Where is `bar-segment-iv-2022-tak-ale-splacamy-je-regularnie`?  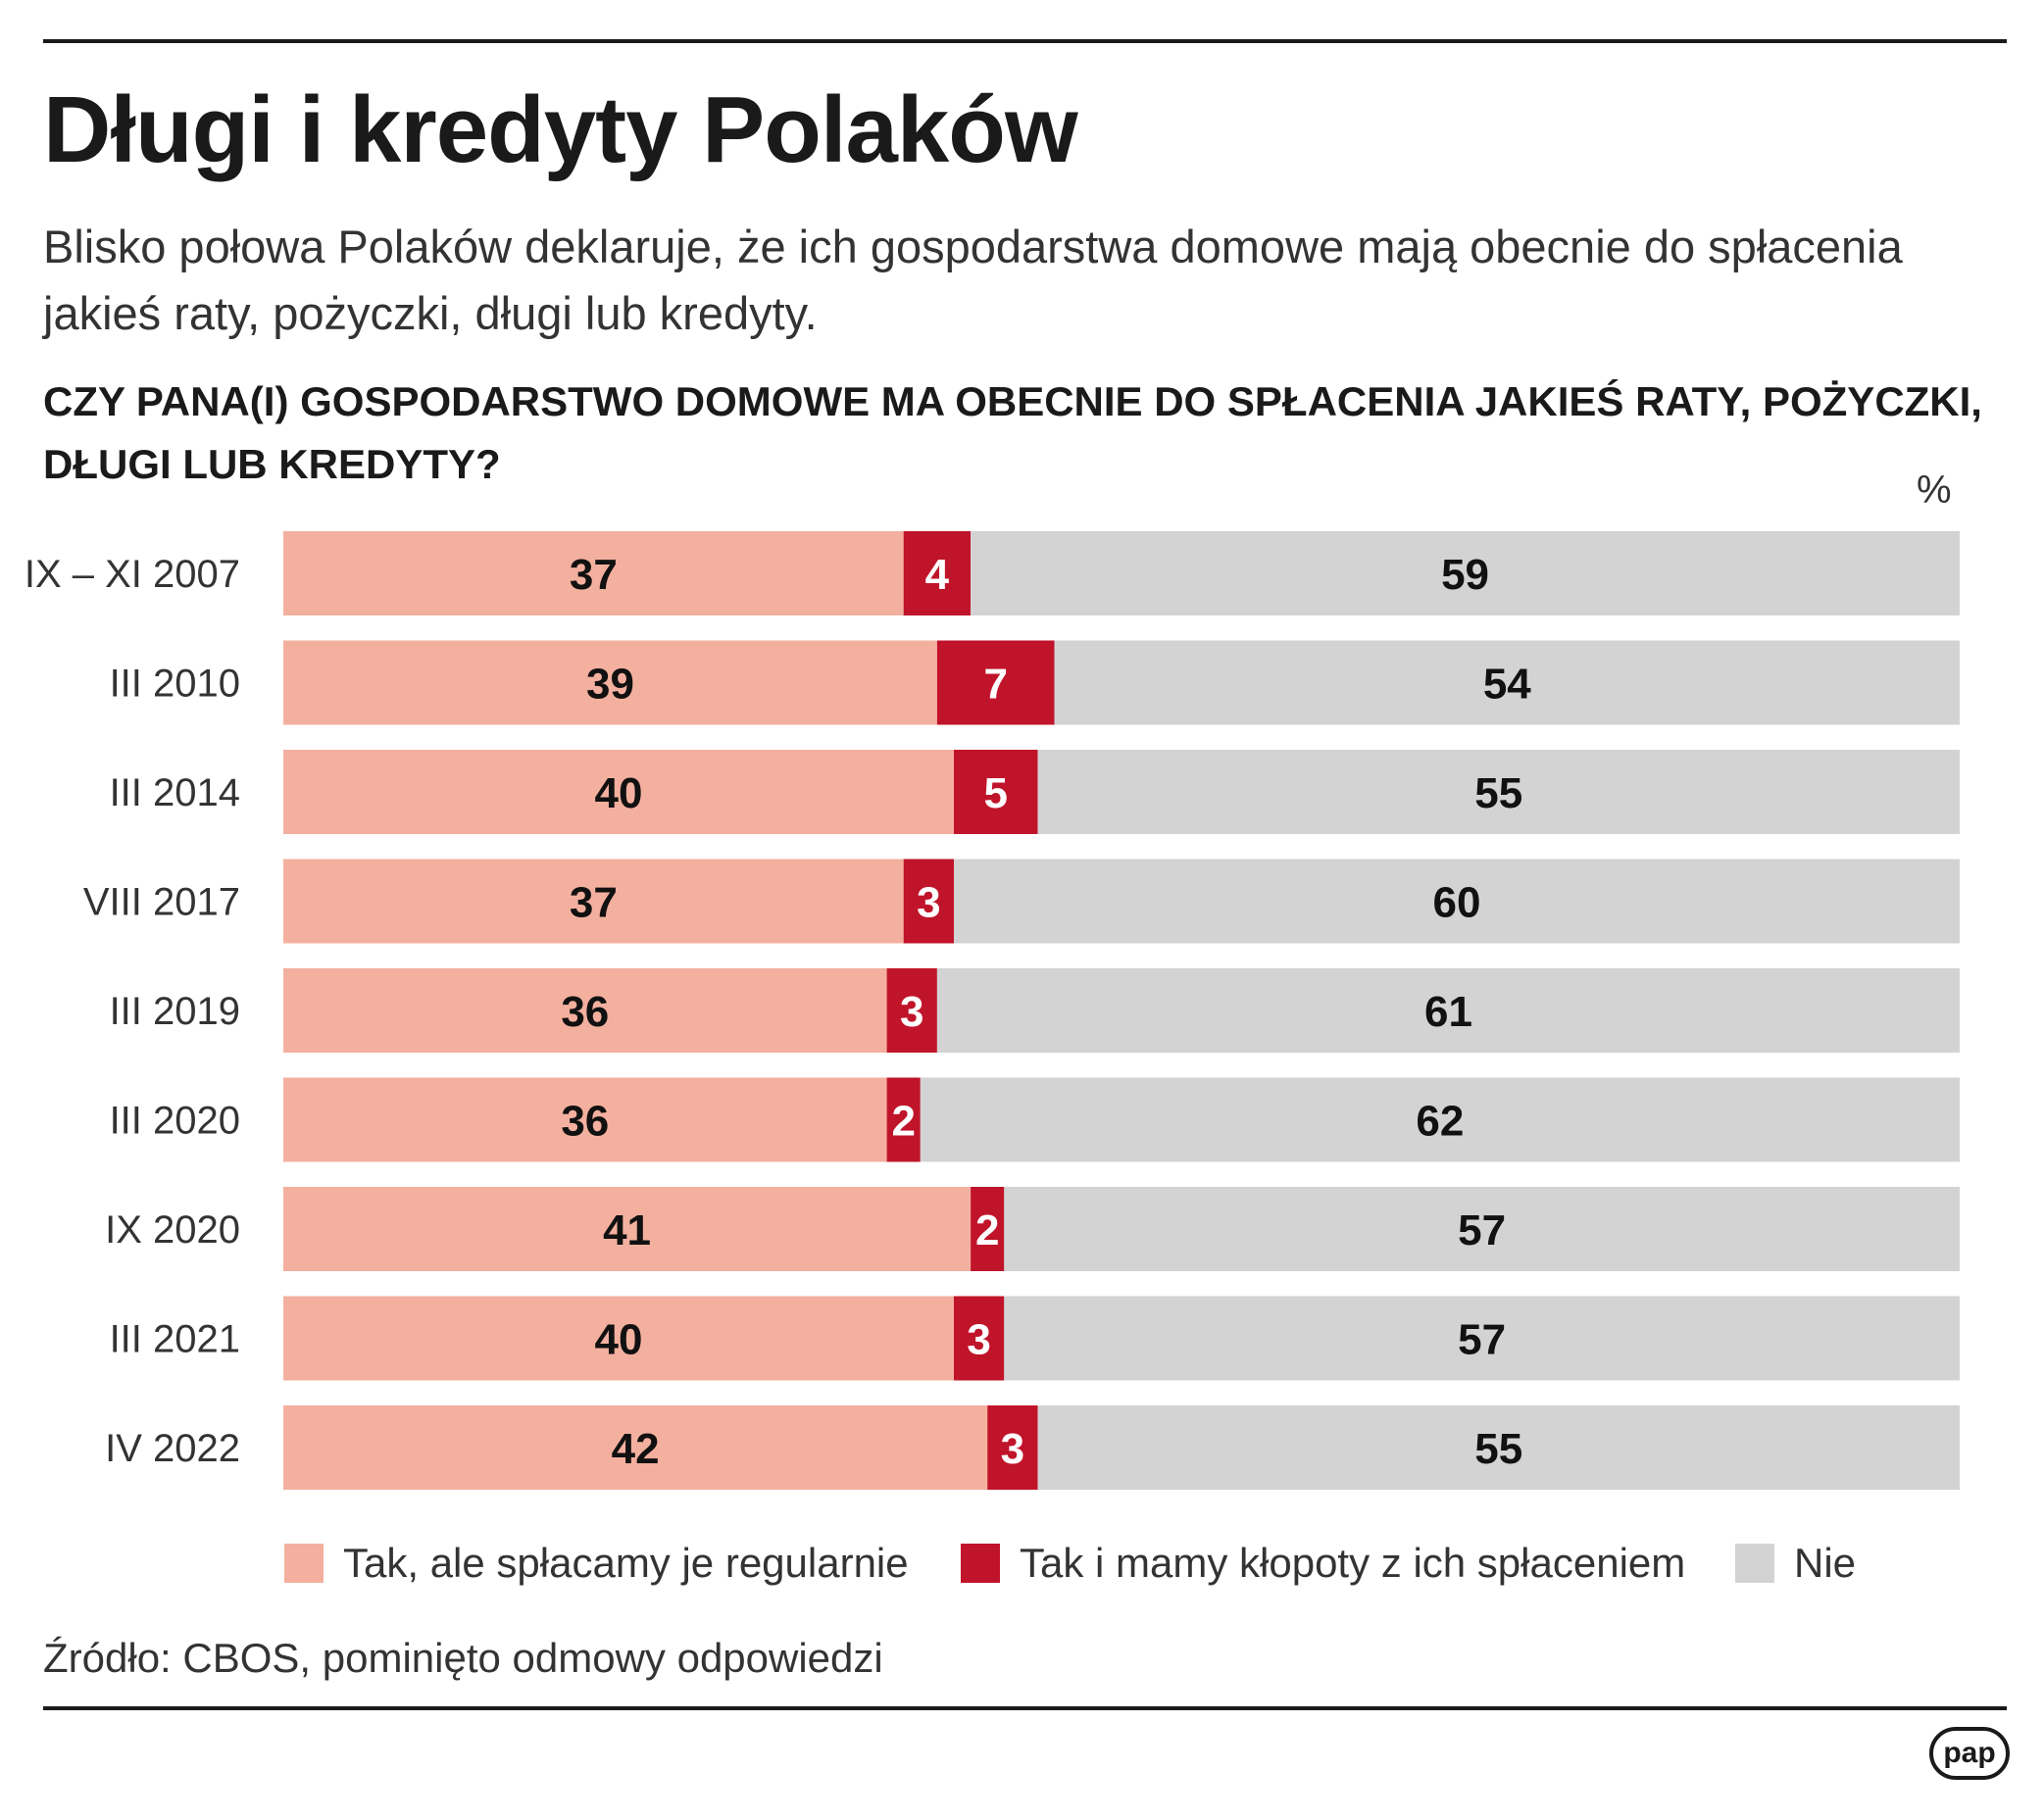 bar-segment-iv-2022-tak-ale-splacamy-je-regularnie is located at coordinates (635, 1447).